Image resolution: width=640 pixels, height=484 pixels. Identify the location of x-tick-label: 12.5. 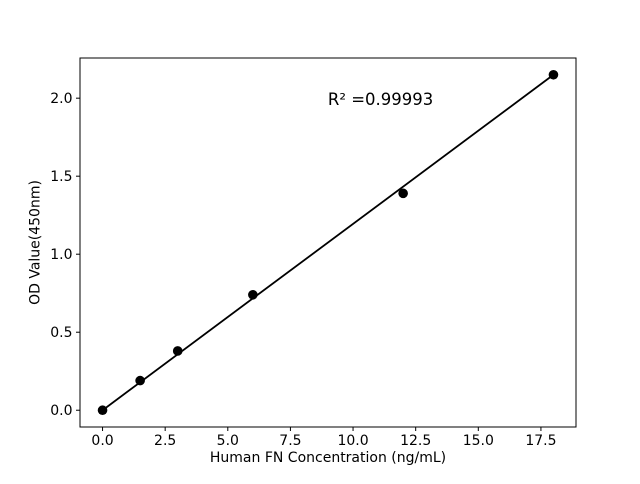
(415, 441).